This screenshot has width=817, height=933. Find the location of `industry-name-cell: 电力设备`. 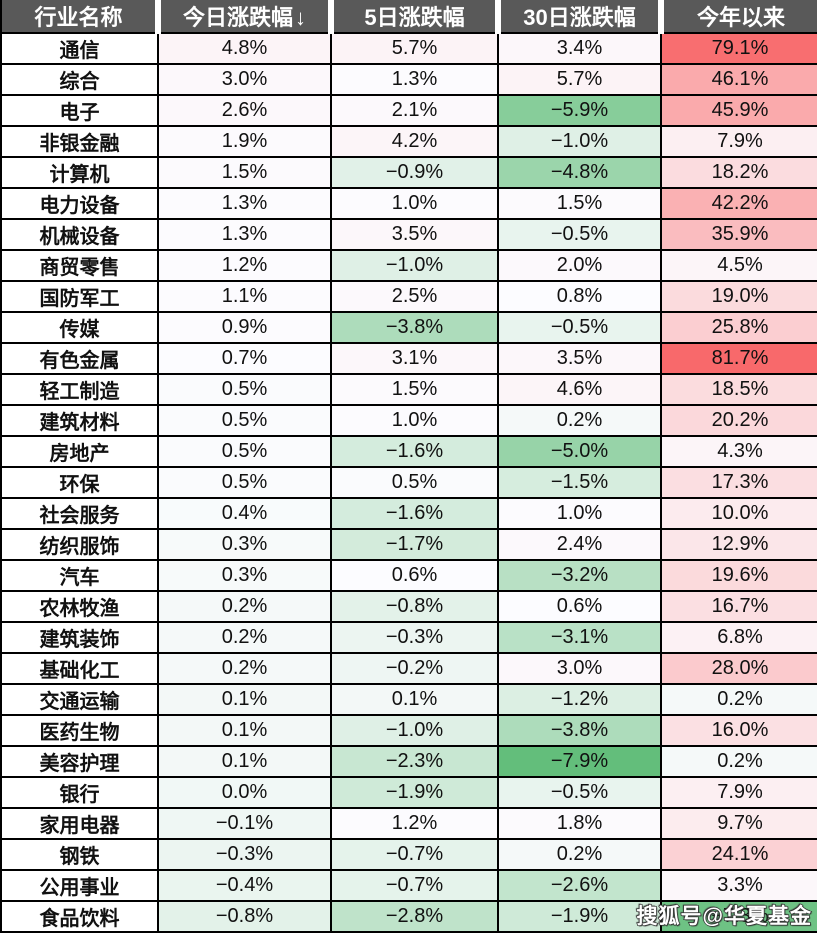

industry-name-cell: 电力设备 is located at coordinates (80, 204).